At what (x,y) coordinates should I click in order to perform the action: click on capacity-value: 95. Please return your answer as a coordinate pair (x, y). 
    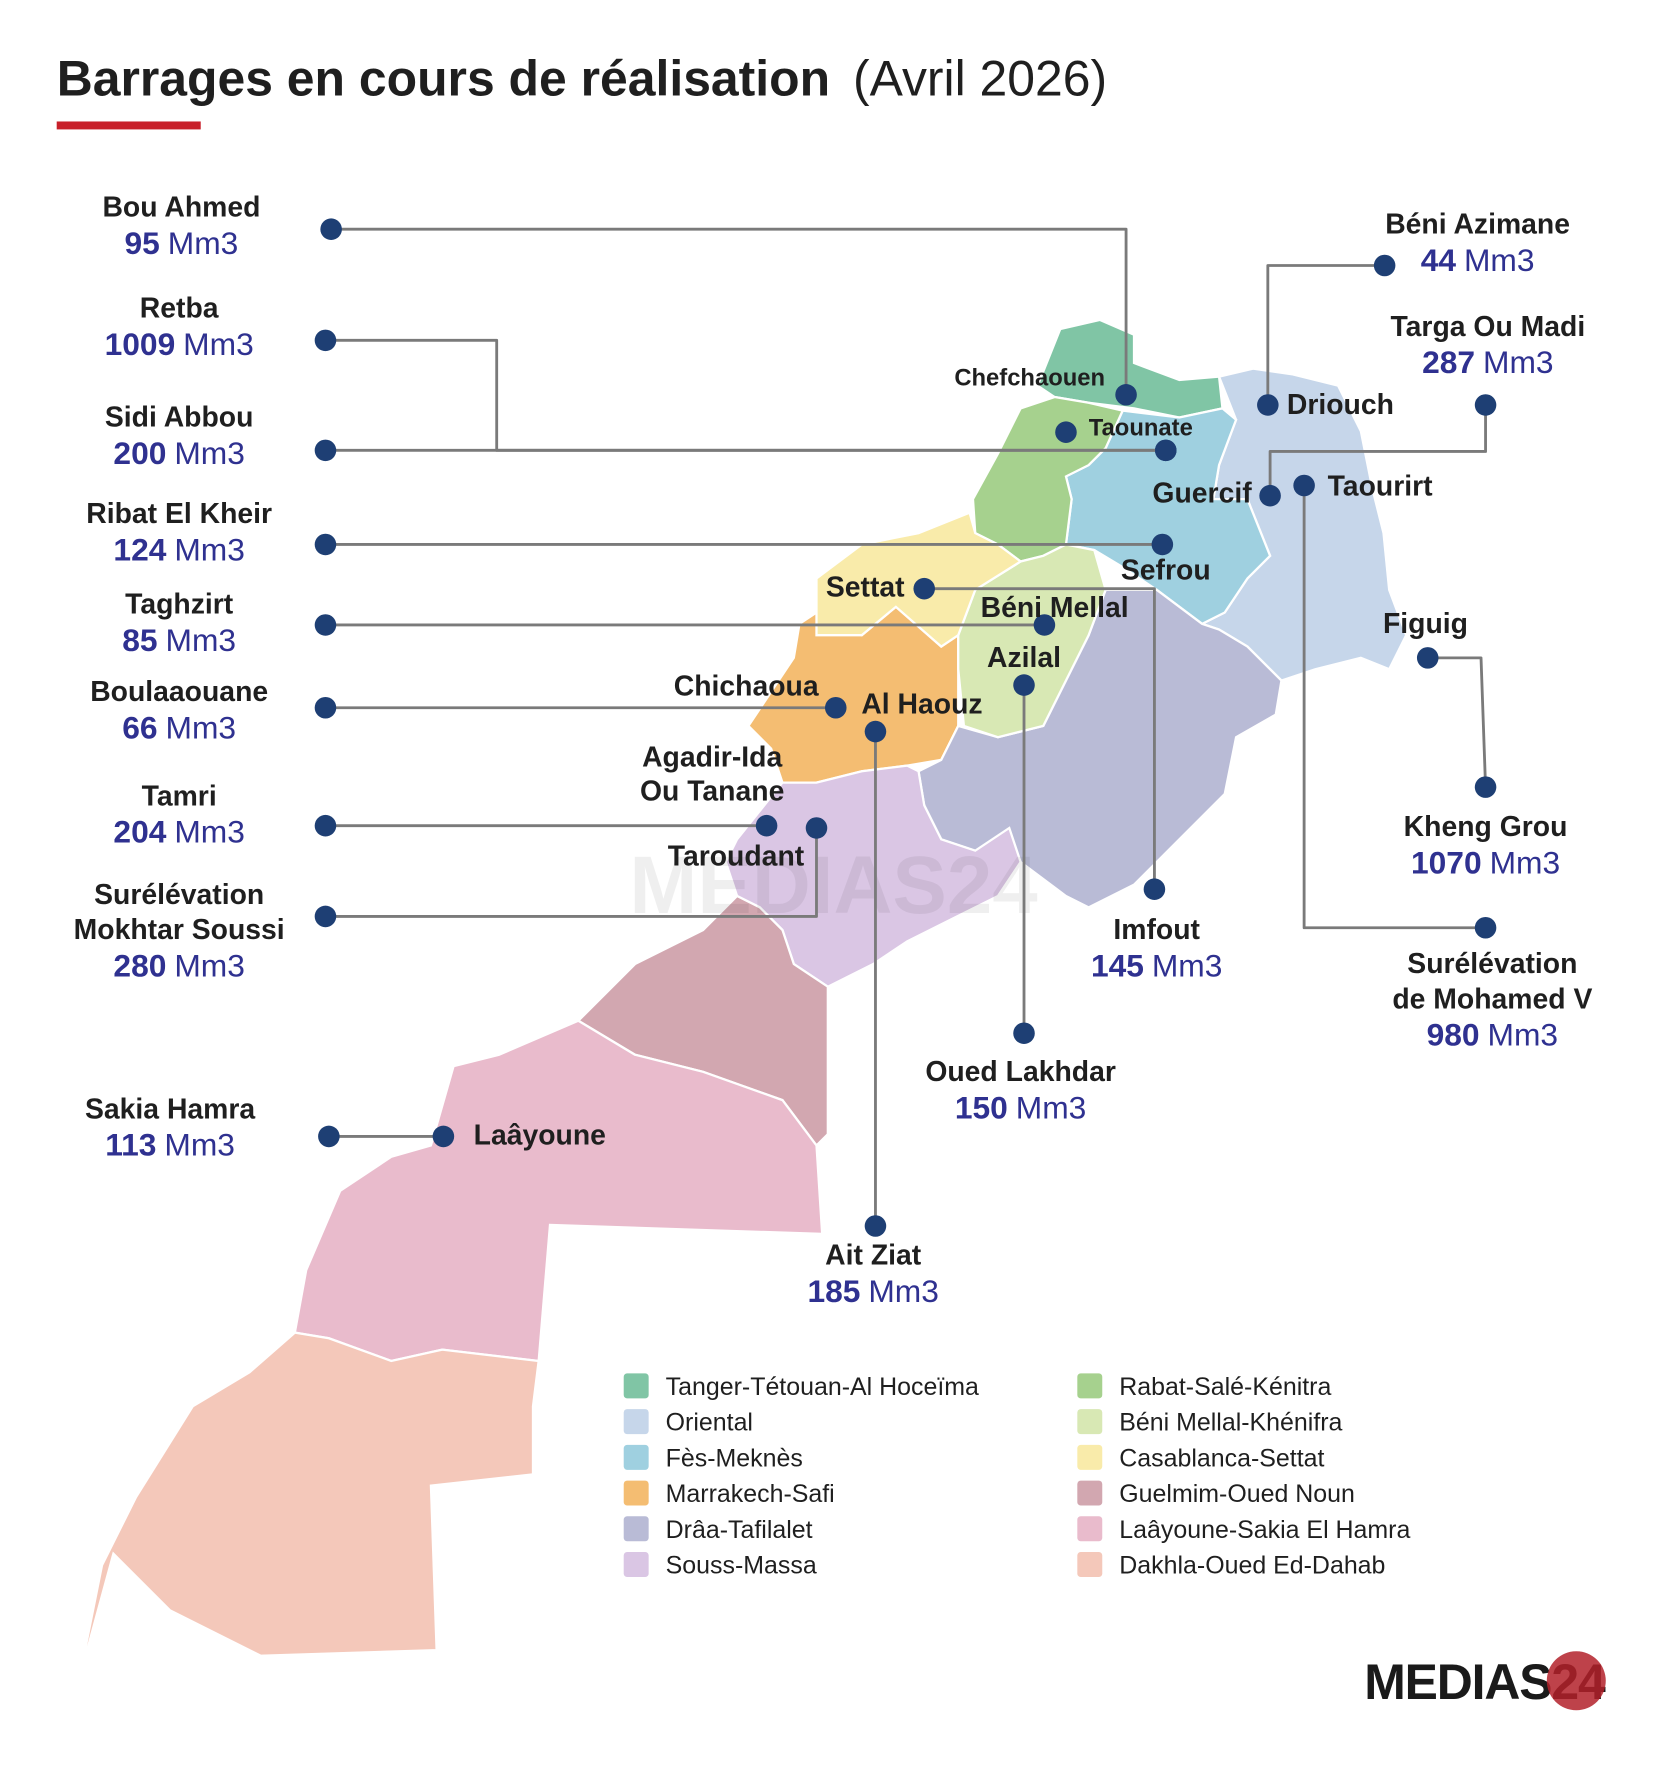
    Looking at the image, I should click on (142, 243).